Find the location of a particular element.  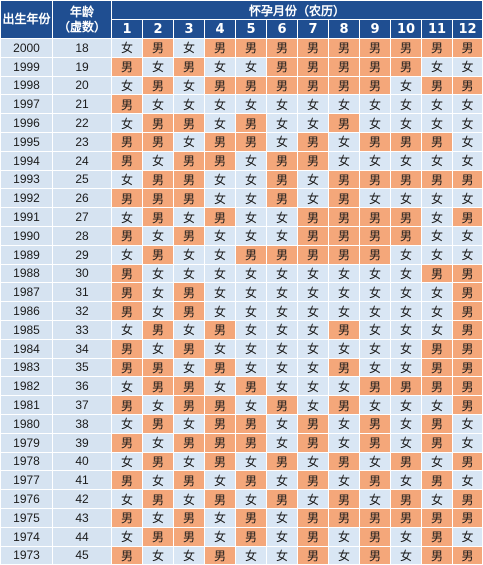

month-header-5: 5 is located at coordinates (251, 29).